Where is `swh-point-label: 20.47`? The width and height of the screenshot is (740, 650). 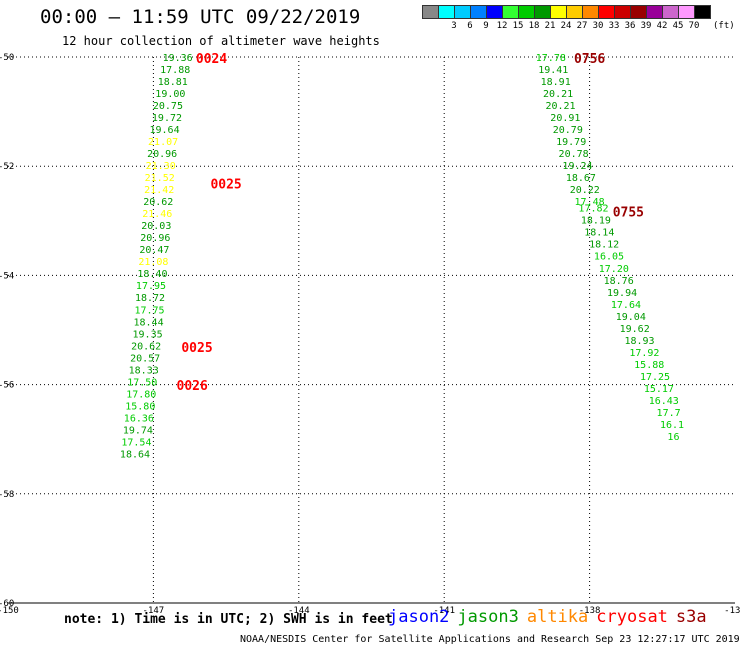 swh-point-label: 20.47 is located at coordinates (154, 250).